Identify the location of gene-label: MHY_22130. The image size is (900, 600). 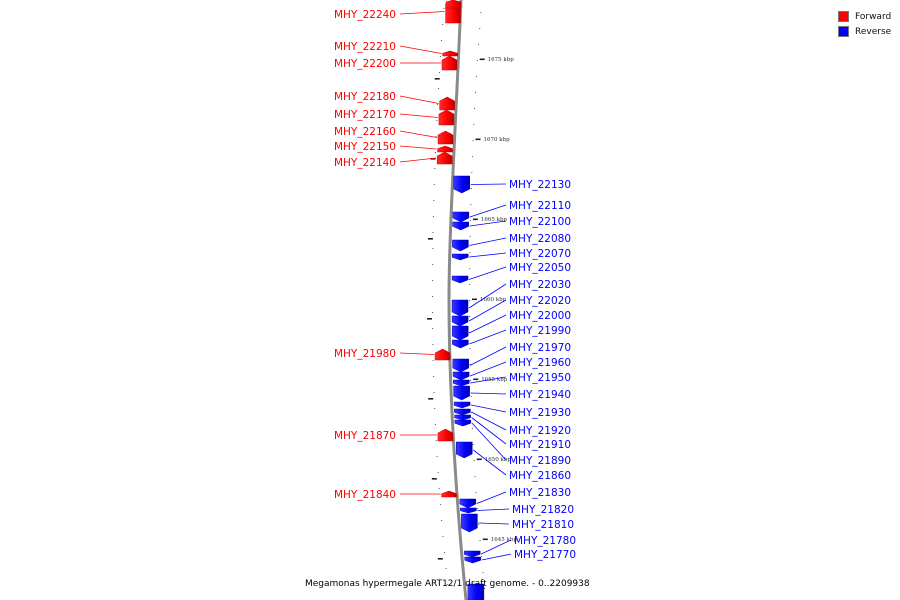
(540, 185).